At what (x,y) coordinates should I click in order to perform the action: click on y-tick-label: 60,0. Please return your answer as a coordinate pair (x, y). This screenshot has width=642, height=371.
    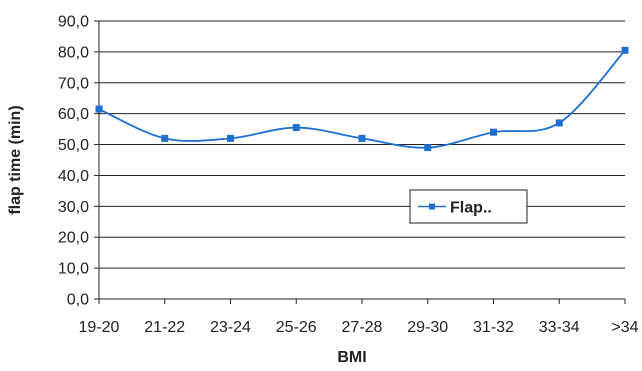
    Looking at the image, I should click on (73, 114).